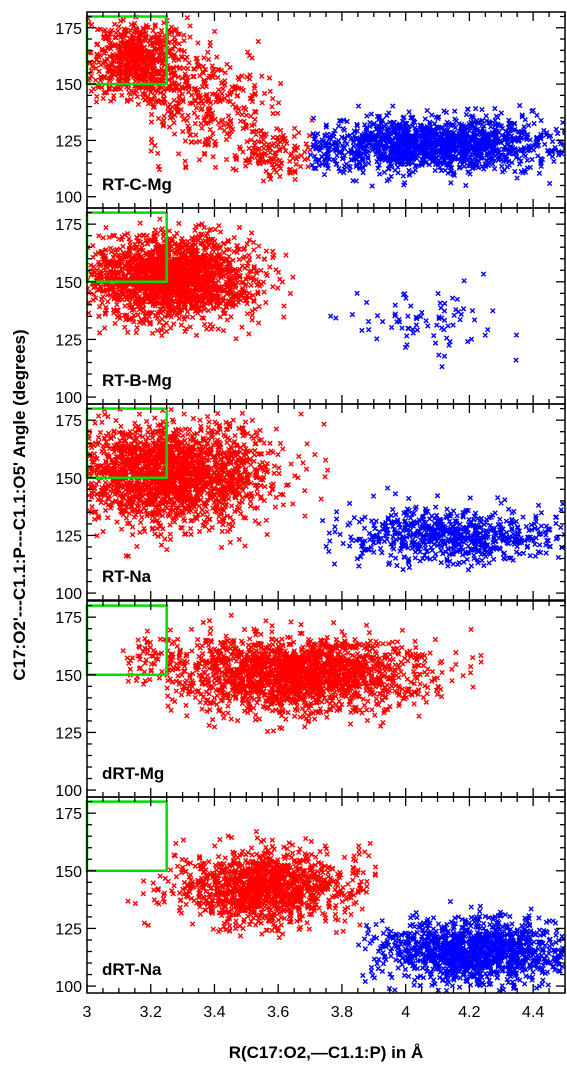 Image resolution: width=567 pixels, height=1077 pixels. I want to click on x-tick-label: 4, so click(405, 1012).